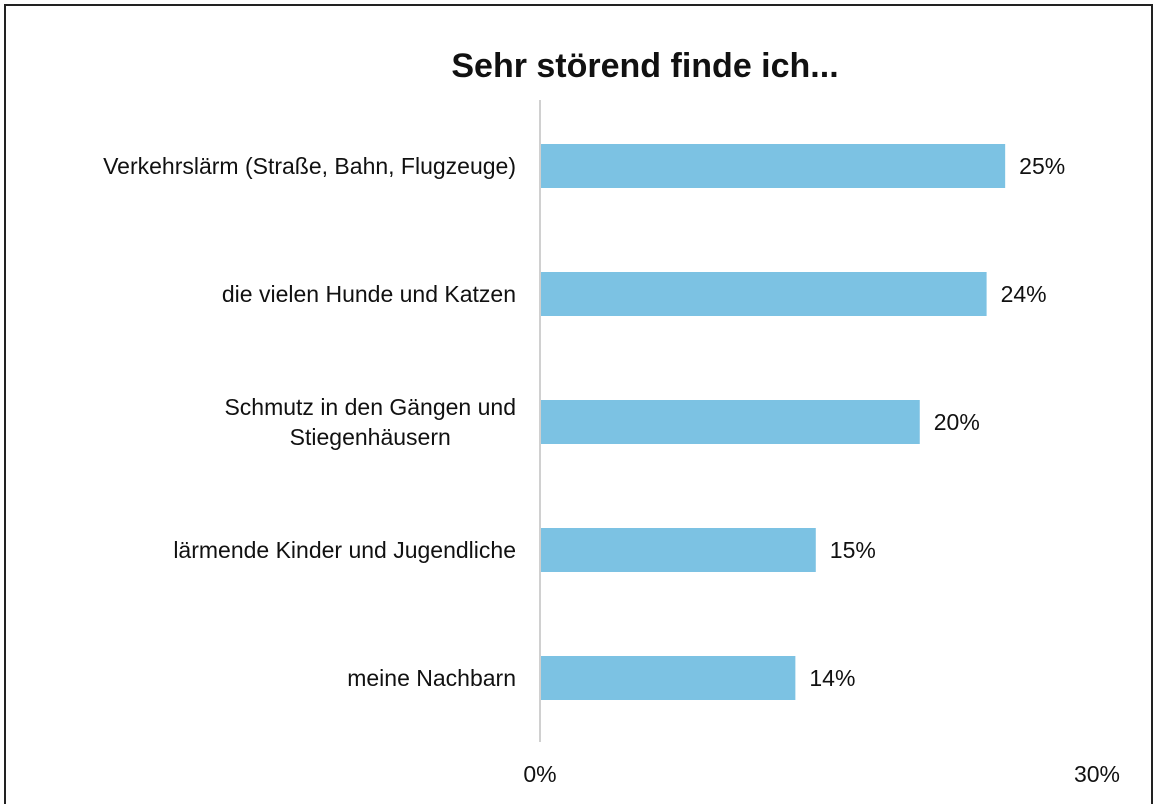 This screenshot has width=1160, height=804. Describe the element at coordinates (370, 422) in the screenshot. I see `category-label: Schmutz in den Gängen und Stiegenhäusern` at that location.